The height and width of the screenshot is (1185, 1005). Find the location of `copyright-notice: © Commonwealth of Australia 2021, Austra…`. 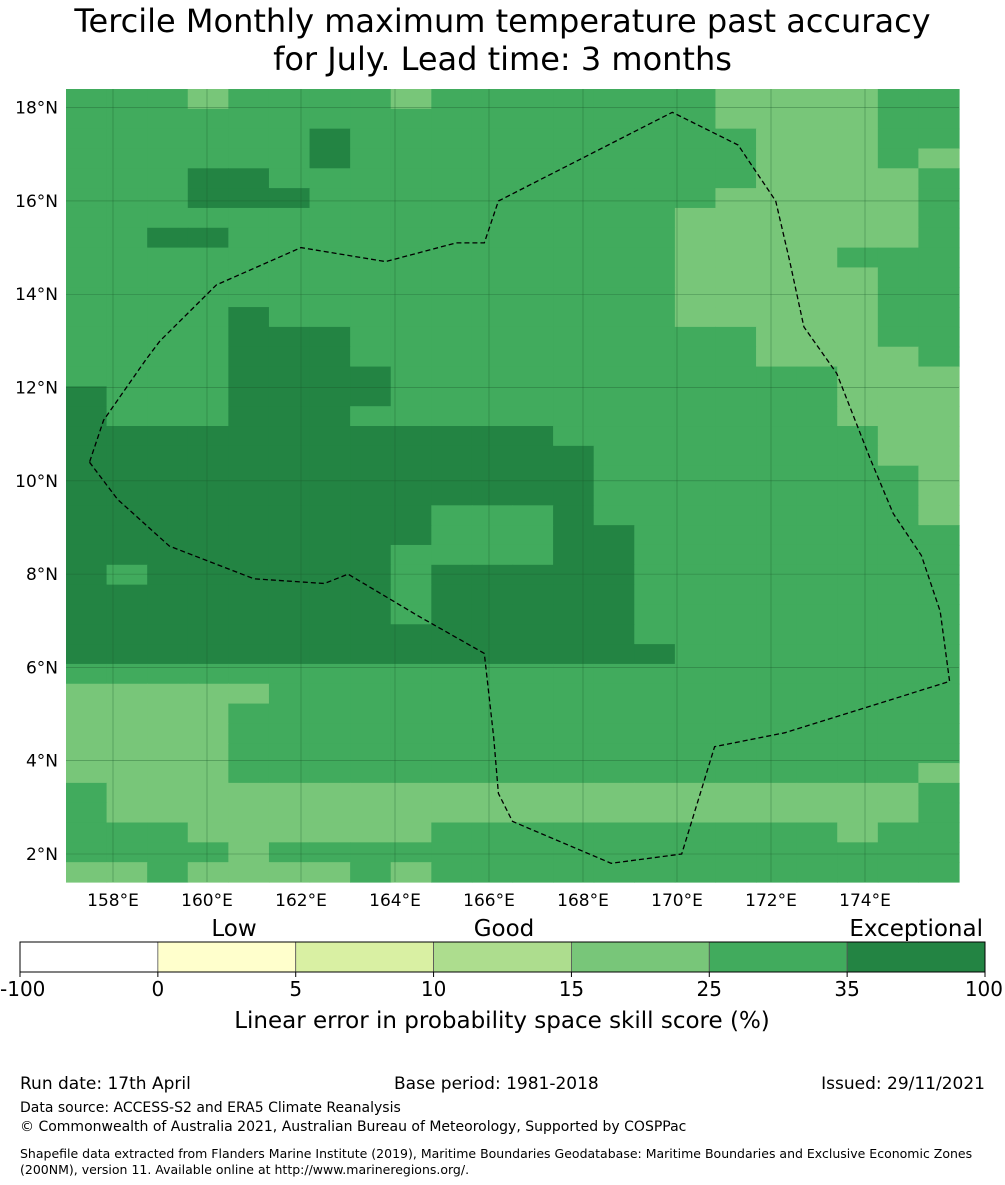

copyright-notice: © Commonwealth of Australia 2021, Austra… is located at coordinates (353, 1127).